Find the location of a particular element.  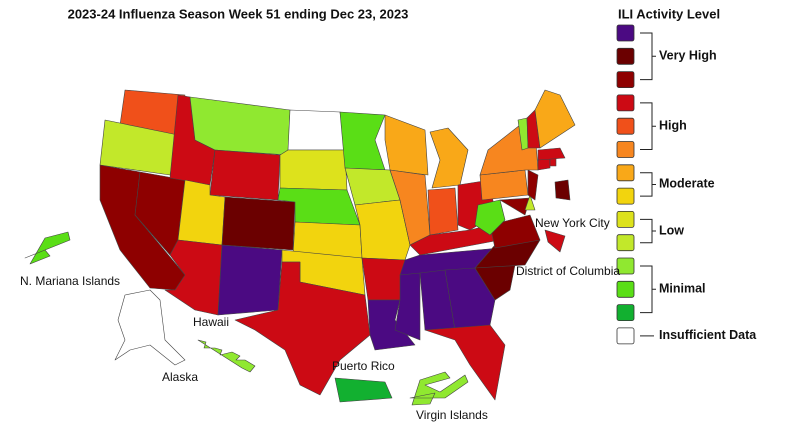

legend-label: Very High is located at coordinates (688, 56).